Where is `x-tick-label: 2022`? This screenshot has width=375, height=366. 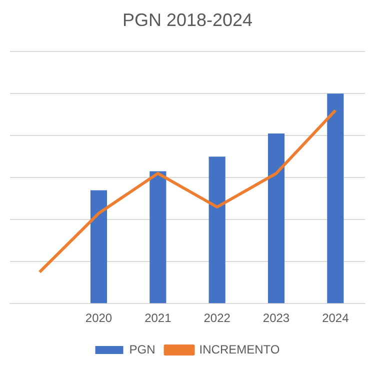 x-tick-label: 2022 is located at coordinates (217, 318).